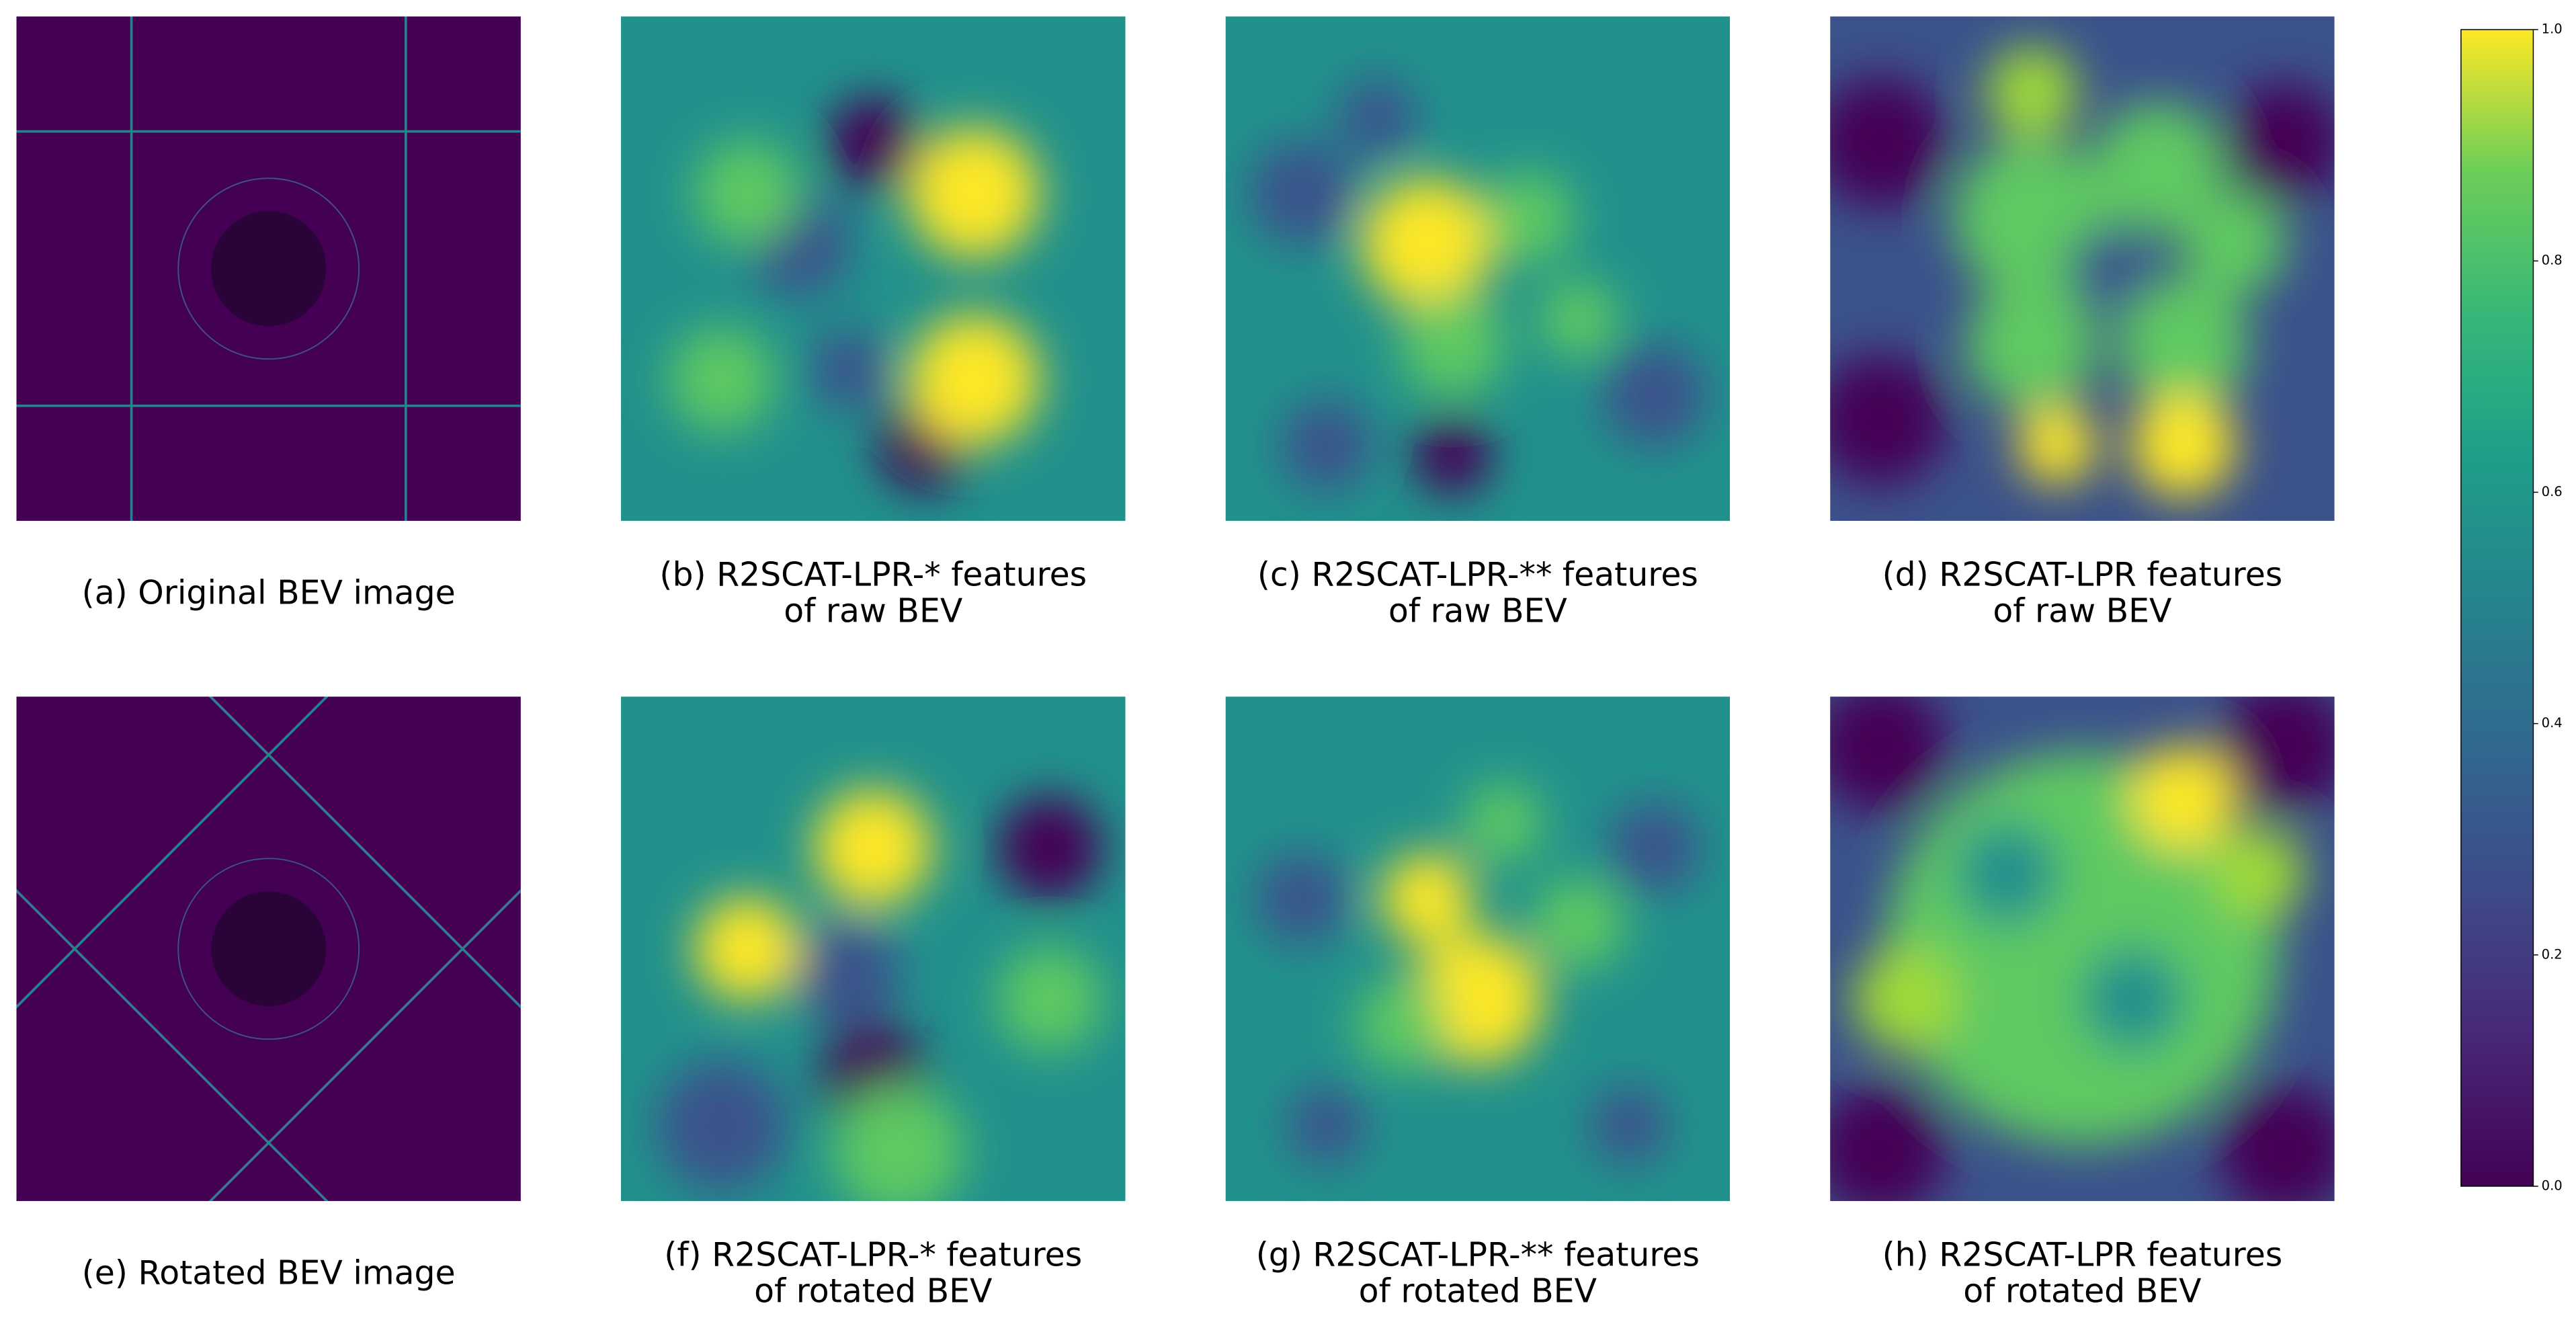 The width and height of the screenshot is (2576, 1320). Describe the element at coordinates (2552, 723) in the screenshot. I see `colorbar-tick-label: 0.4` at that location.